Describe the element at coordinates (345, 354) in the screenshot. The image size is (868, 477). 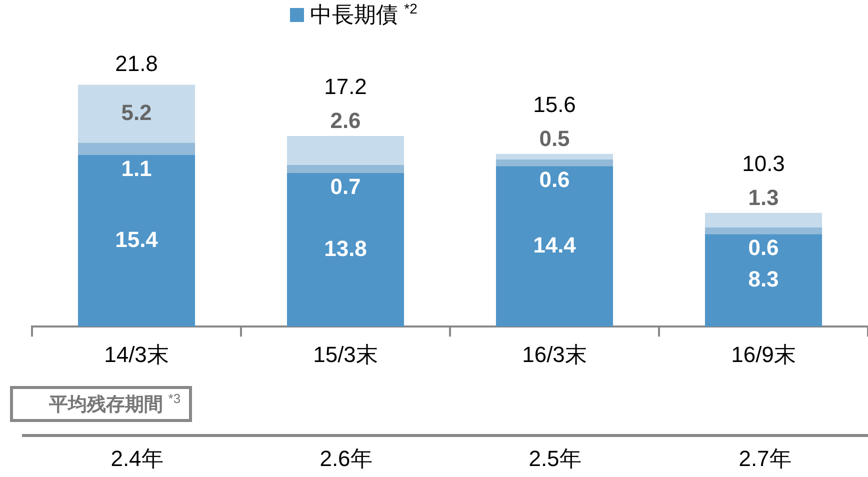
I see `x-tick-label: 15/3末` at that location.